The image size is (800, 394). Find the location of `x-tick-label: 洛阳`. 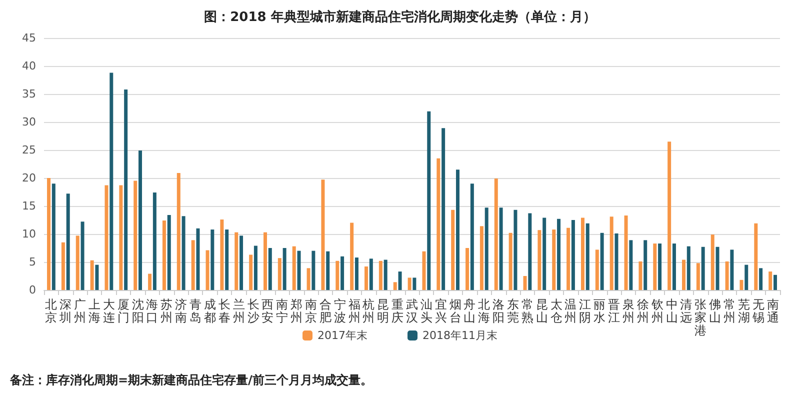

x-tick-label: 洛阳 is located at coordinates (498, 311).